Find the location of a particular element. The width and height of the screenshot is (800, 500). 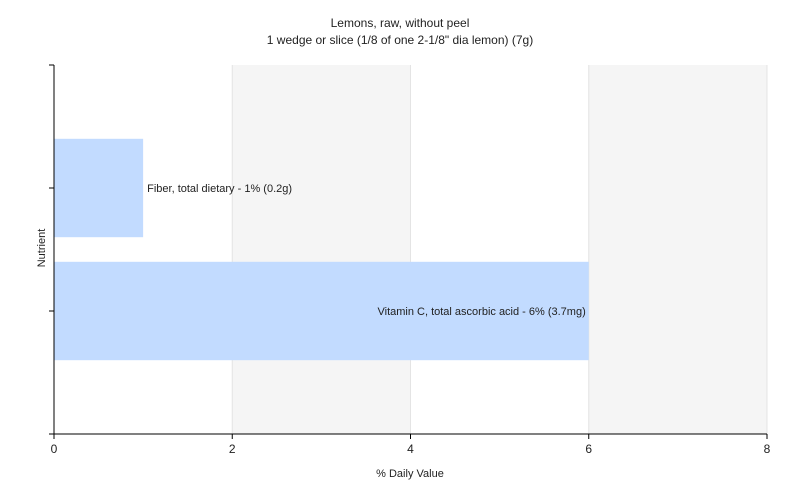

x-tick-label: 2 is located at coordinates (232, 449).